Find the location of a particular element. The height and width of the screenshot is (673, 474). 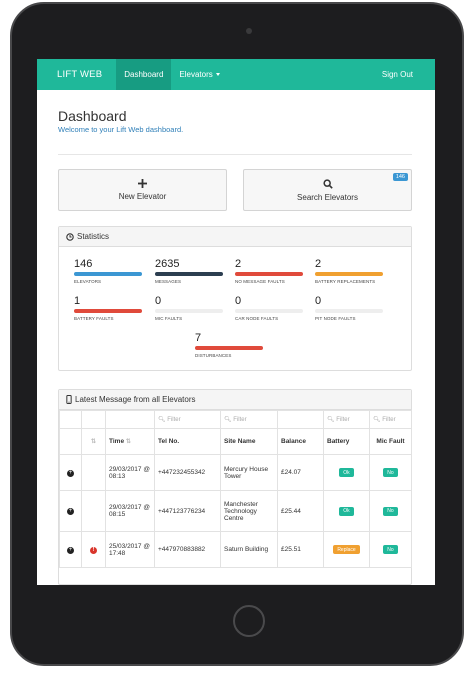

stat-messages: 2635 MESSAGES is located at coordinates (189, 271).